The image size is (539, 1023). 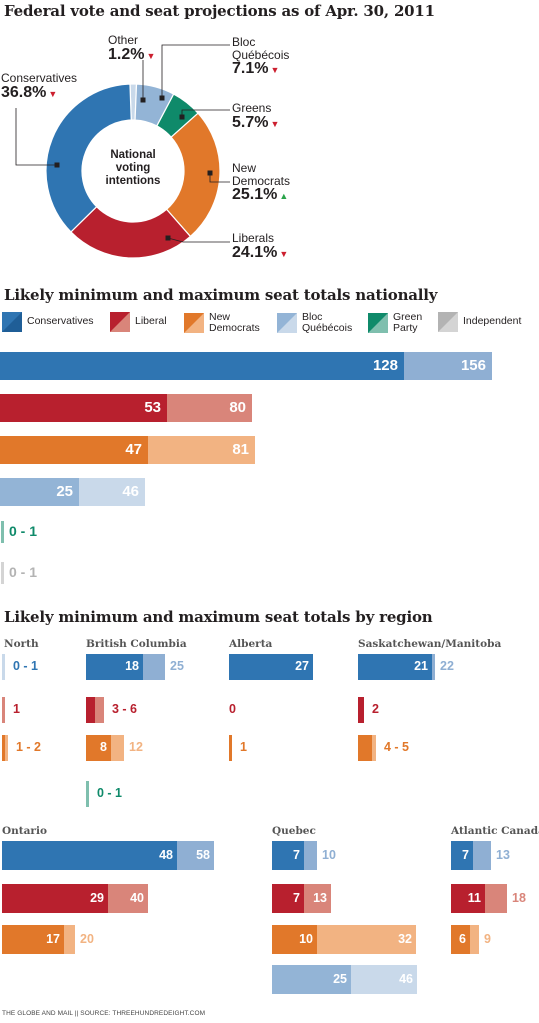 What do you see at coordinates (97, 898) in the screenshot?
I see `region-min-label: 29` at bounding box center [97, 898].